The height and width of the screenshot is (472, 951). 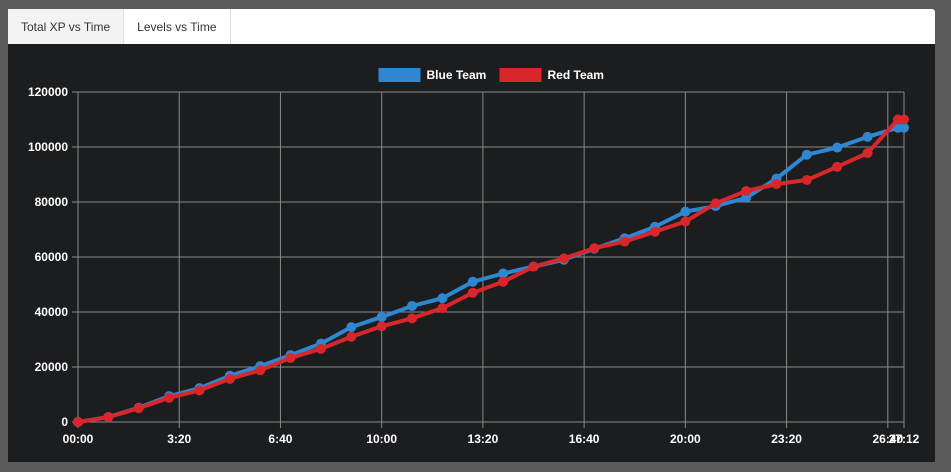 I want to click on legend-label: Blue Team, so click(x=457, y=75).